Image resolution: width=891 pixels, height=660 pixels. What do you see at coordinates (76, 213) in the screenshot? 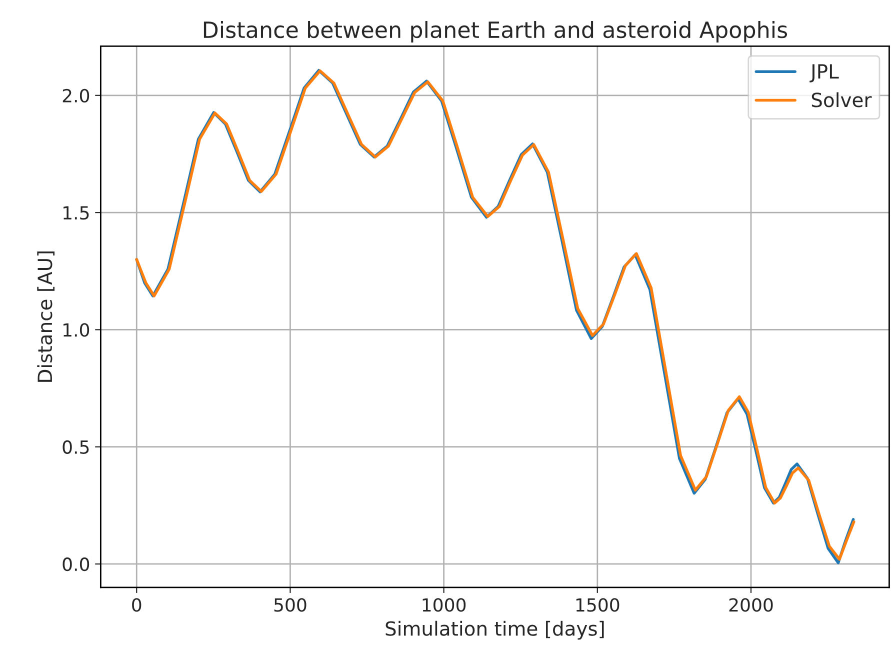
I see `y-tick-label: 1.5` at bounding box center [76, 213].